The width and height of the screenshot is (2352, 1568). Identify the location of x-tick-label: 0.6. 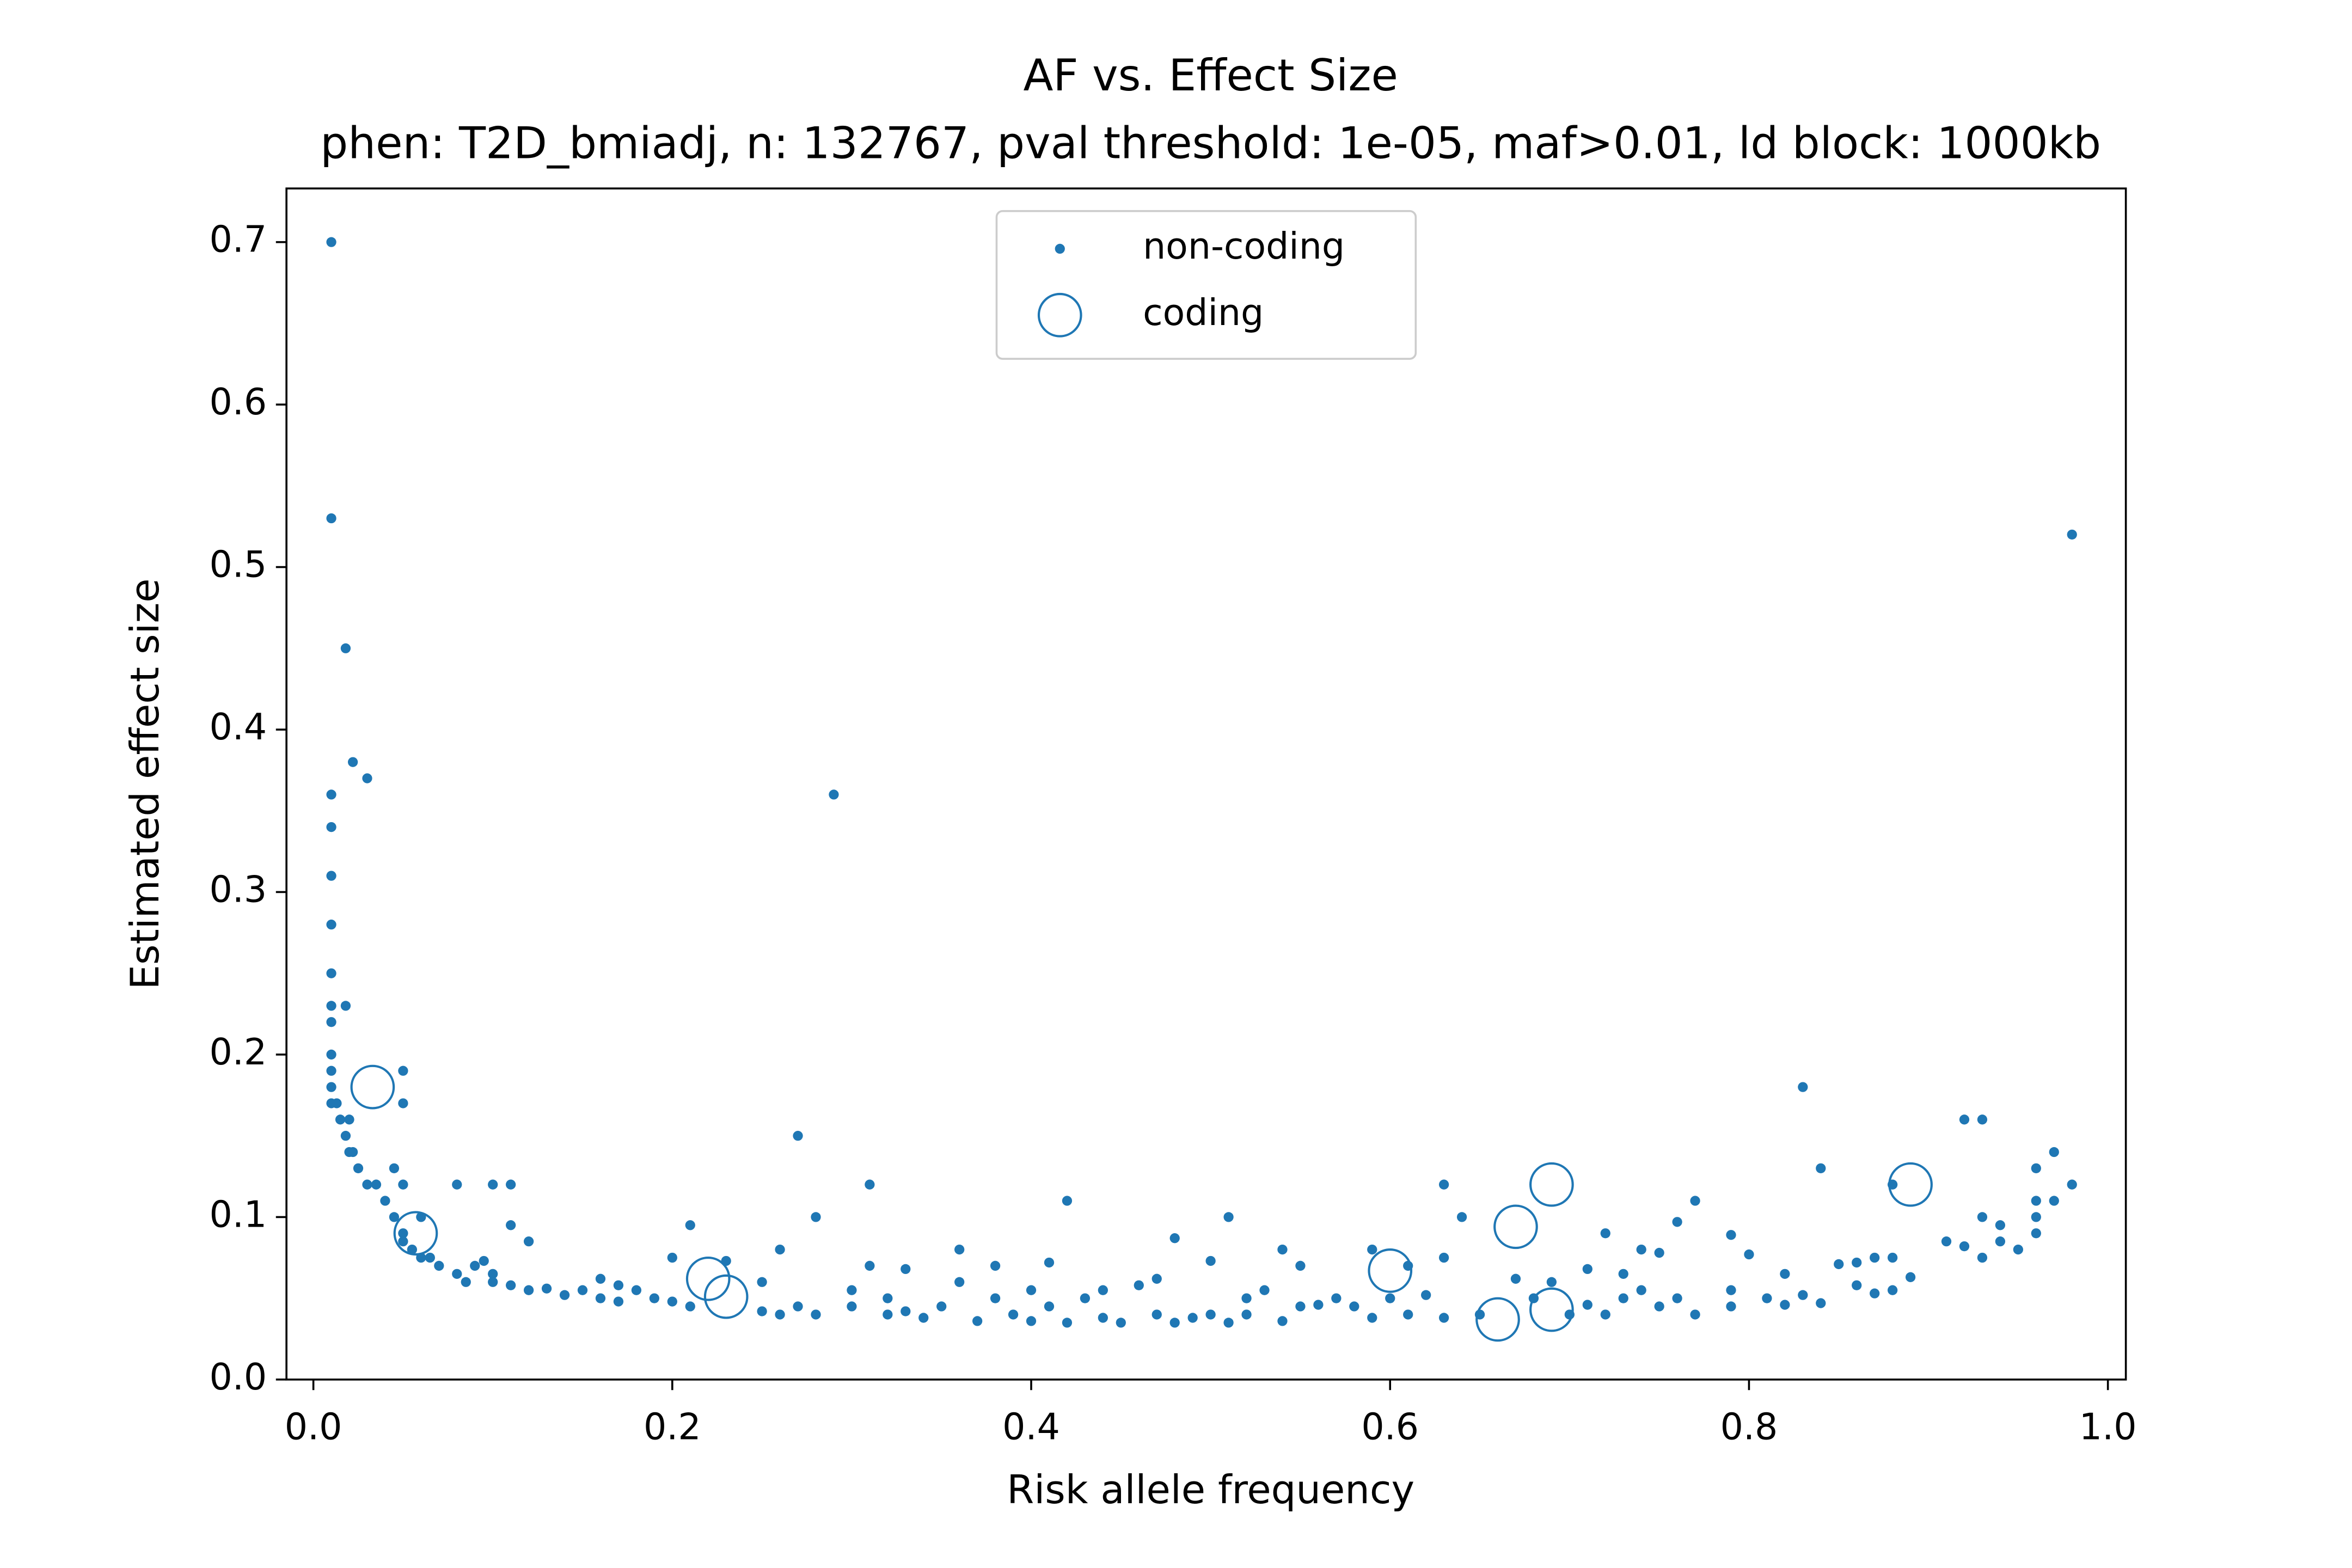
(1390, 1426).